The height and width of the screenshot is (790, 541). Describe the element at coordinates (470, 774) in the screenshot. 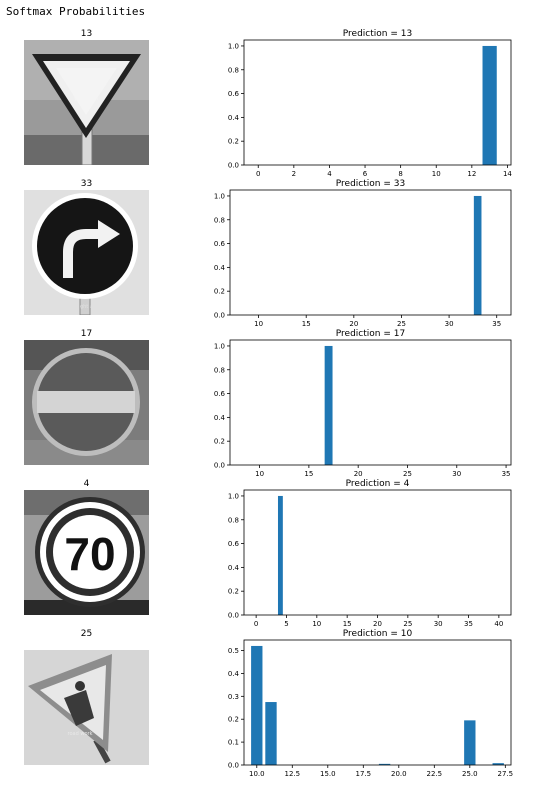

I see `x-tick-label: 25.0` at that location.